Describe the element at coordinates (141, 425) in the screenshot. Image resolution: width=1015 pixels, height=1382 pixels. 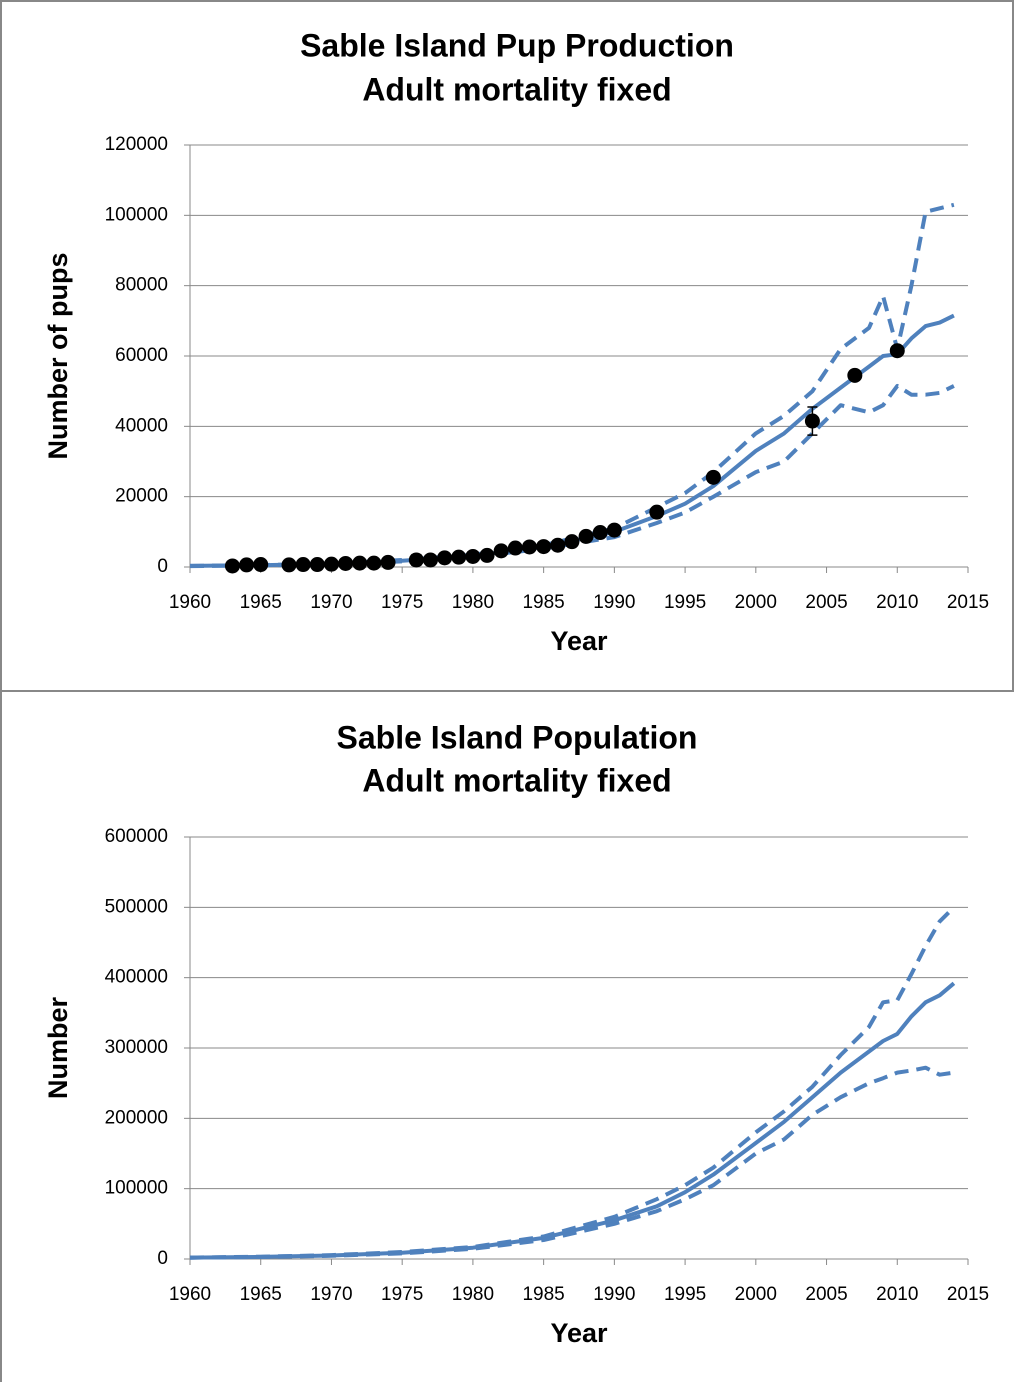
I see `y-tick-label: 40000` at that location.